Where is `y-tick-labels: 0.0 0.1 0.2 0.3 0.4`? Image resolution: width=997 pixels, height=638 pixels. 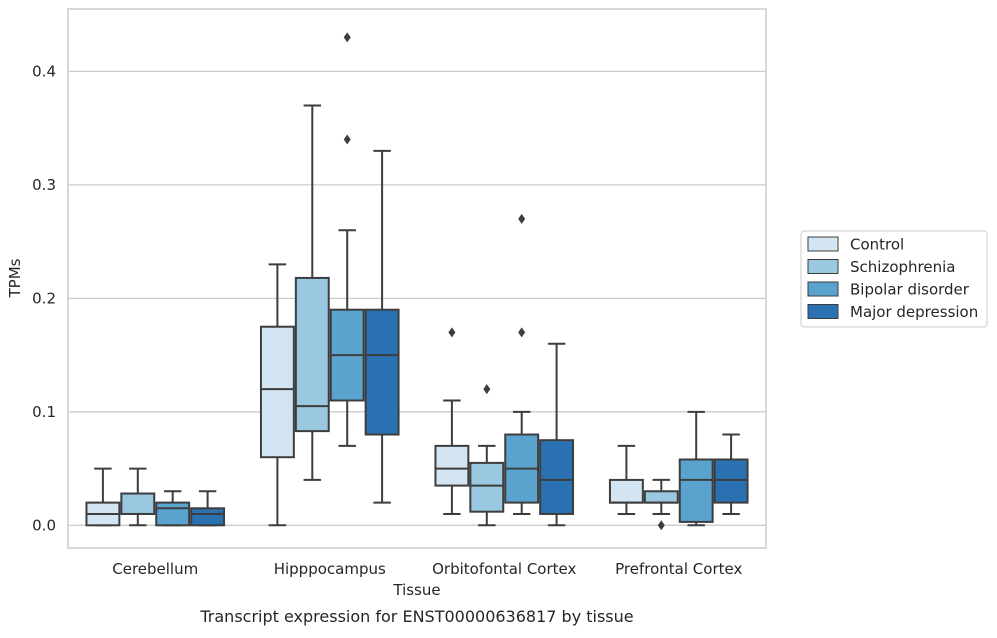
y-tick-labels: 0.0 0.1 0.2 0.3 0.4 is located at coordinates (44, 298).